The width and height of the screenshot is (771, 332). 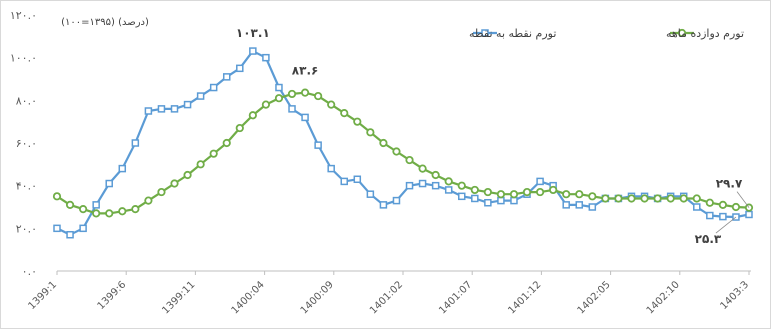 I want to click on data-label: ۲۵.۳, so click(x=708, y=239).